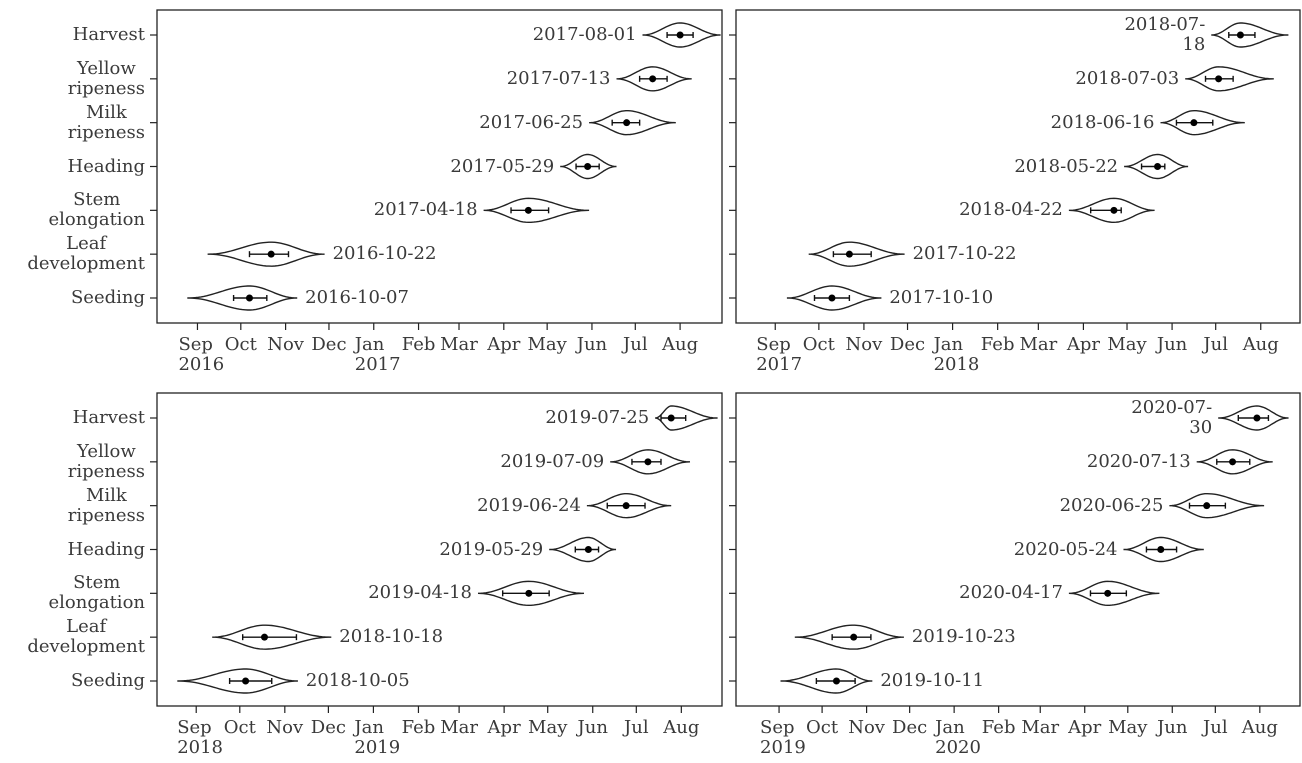 Image resolution: width=1302 pixels, height=763 pixels. Describe the element at coordinates (963, 637) in the screenshot. I see `median-label: 2019-10-23` at that location.